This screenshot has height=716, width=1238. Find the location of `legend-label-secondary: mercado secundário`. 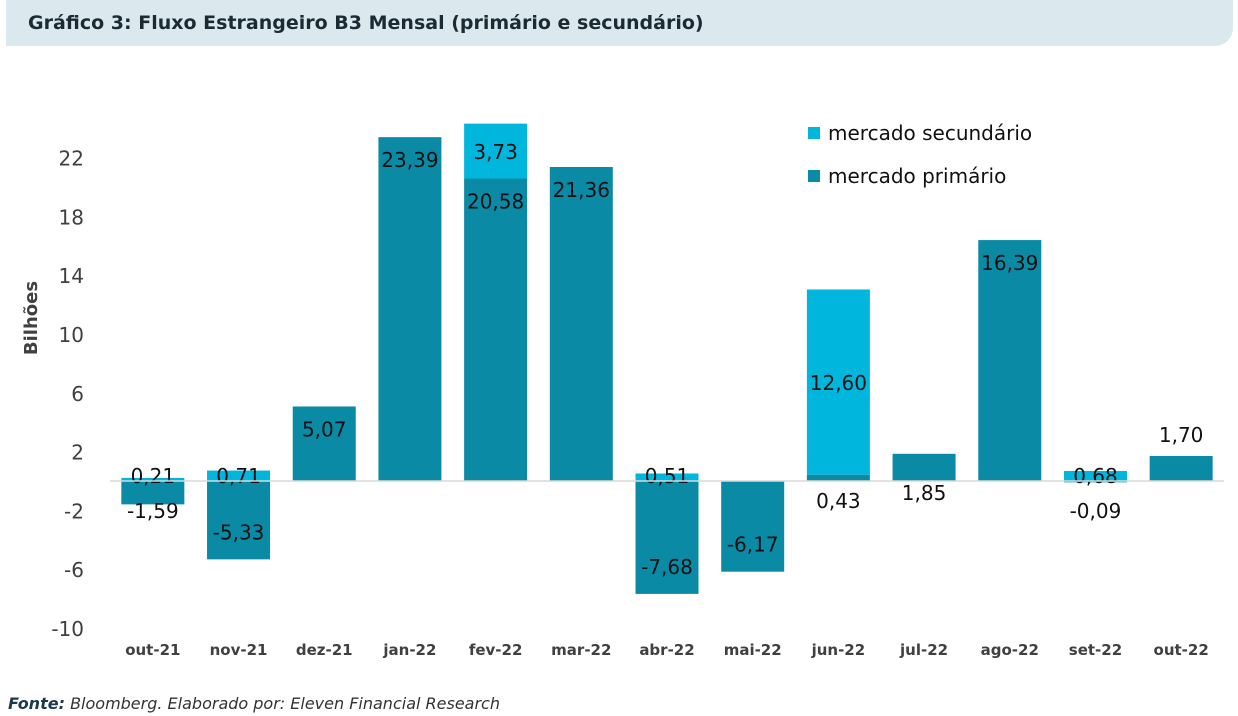

legend-label-secondary: mercado secundário is located at coordinates (930, 133).